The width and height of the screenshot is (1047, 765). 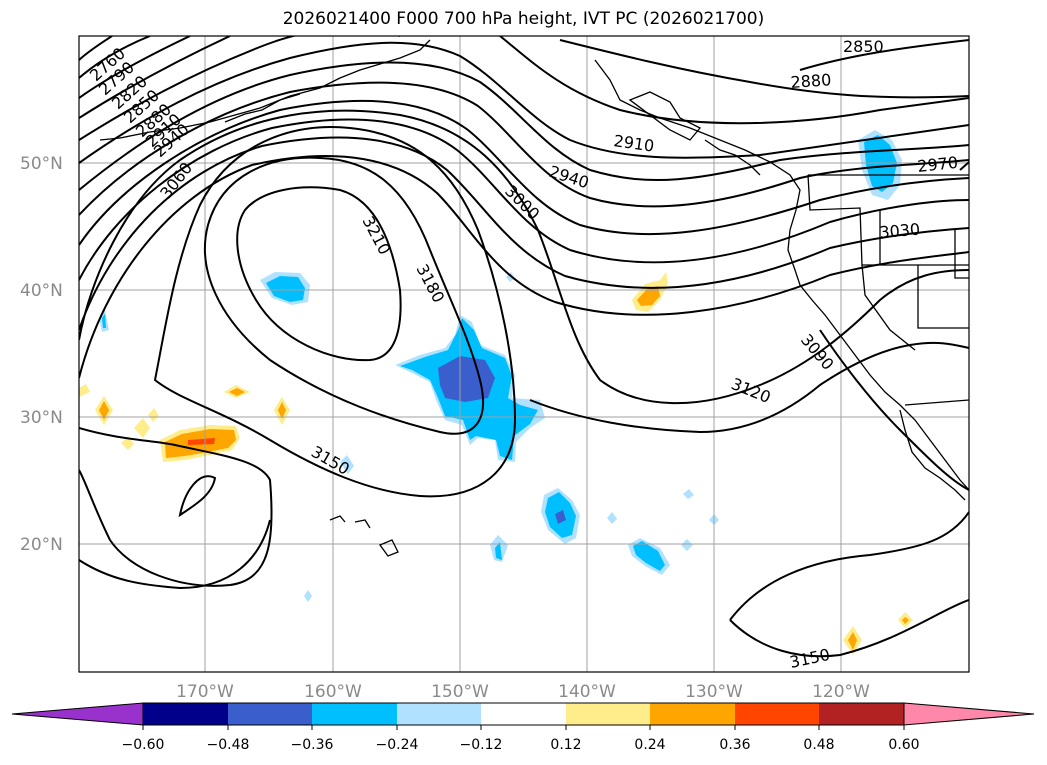 What do you see at coordinates (201, 441) in the screenshot?
I see `strong-positive-anomaly-region` at bounding box center [201, 441].